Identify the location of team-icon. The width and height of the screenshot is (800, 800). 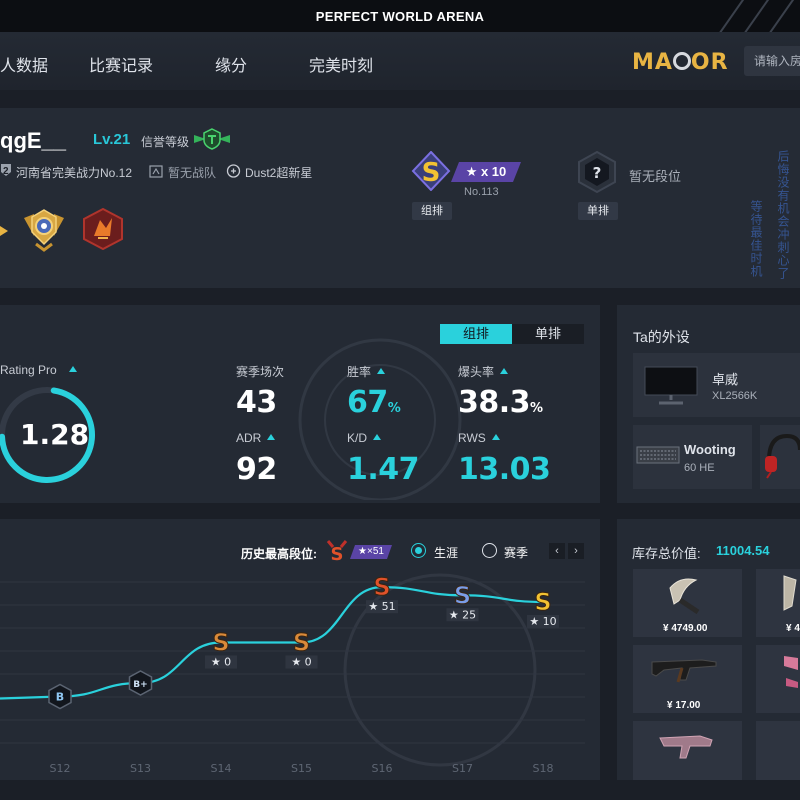
(156, 171).